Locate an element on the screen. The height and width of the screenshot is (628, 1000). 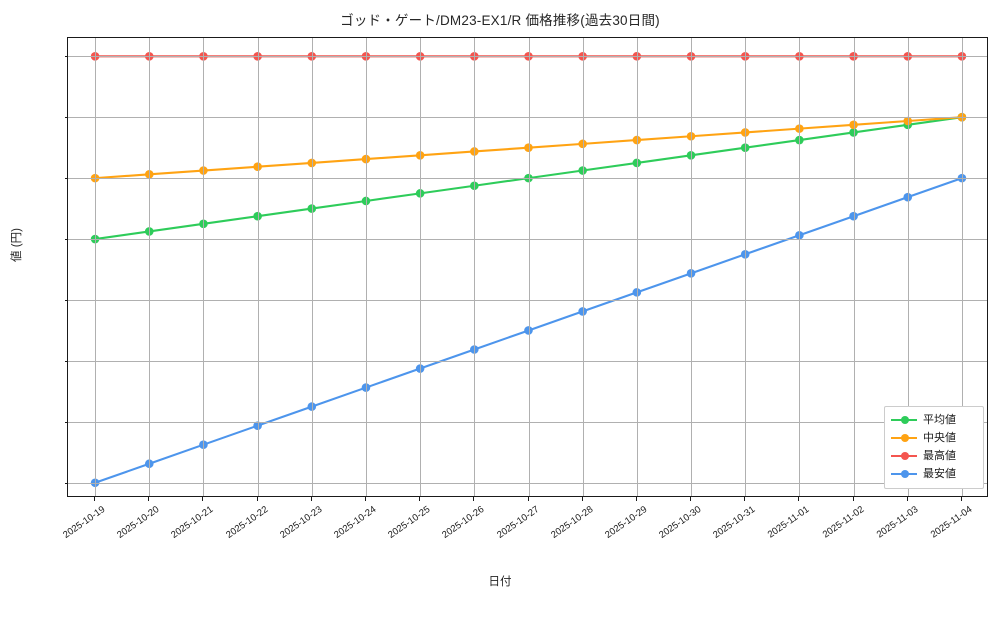
x-axis-title: 日付 is located at coordinates (500, 582).